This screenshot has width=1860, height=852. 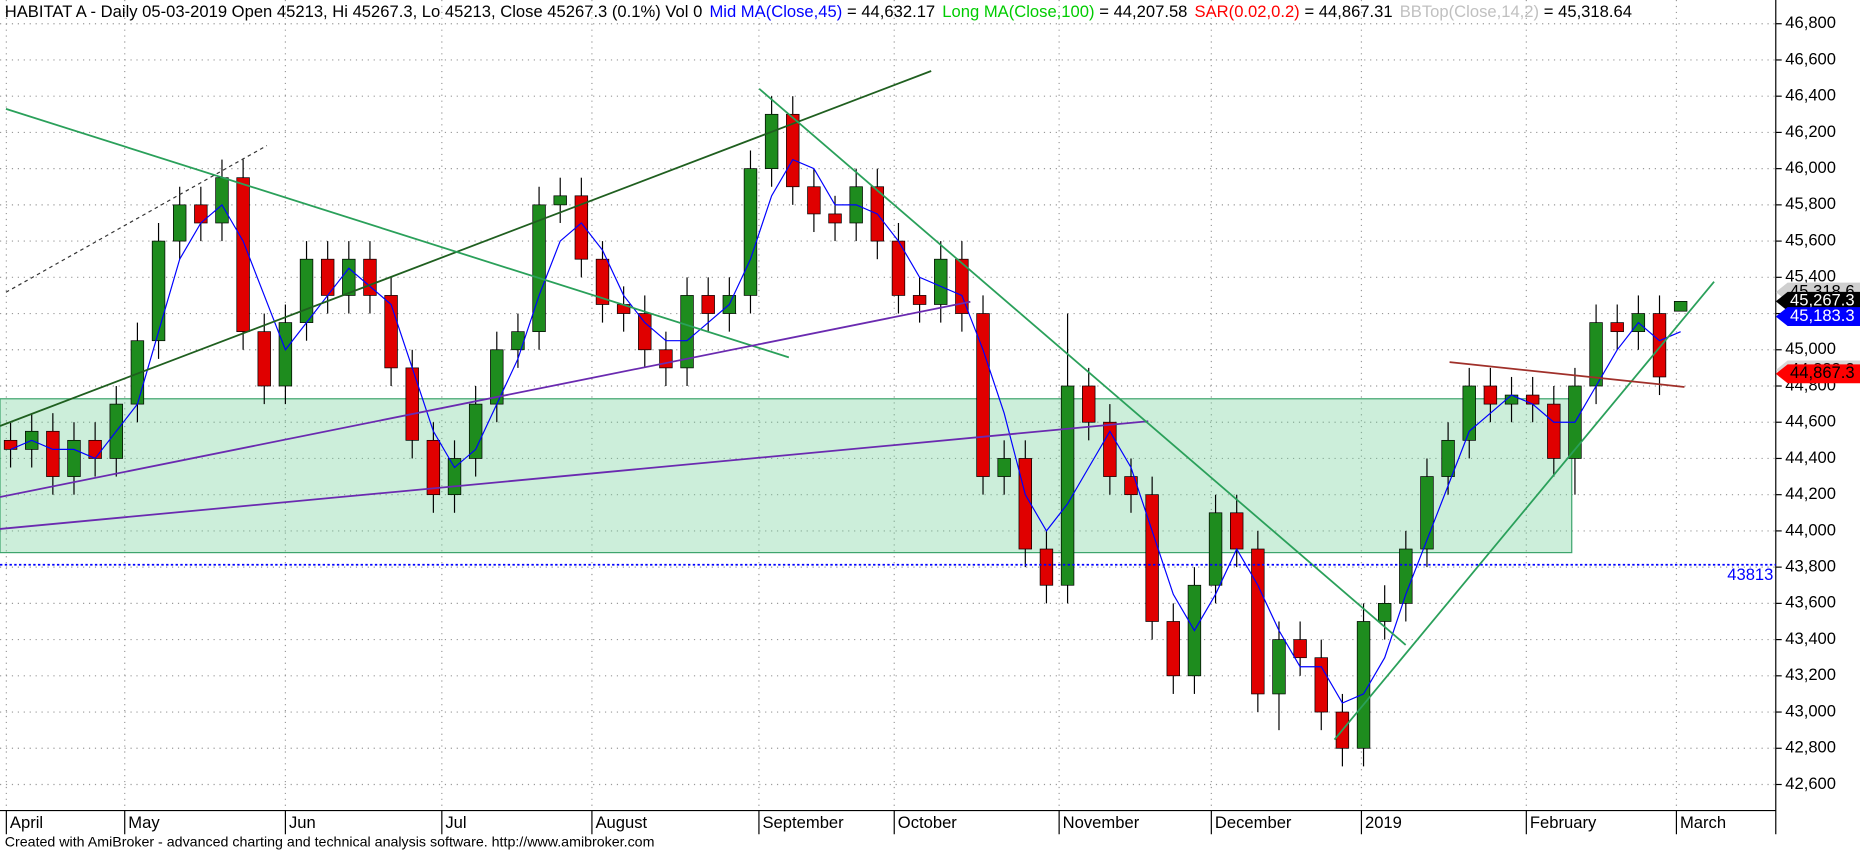 What do you see at coordinates (455, 822) in the screenshot?
I see `x-tick-label: Jul` at bounding box center [455, 822].